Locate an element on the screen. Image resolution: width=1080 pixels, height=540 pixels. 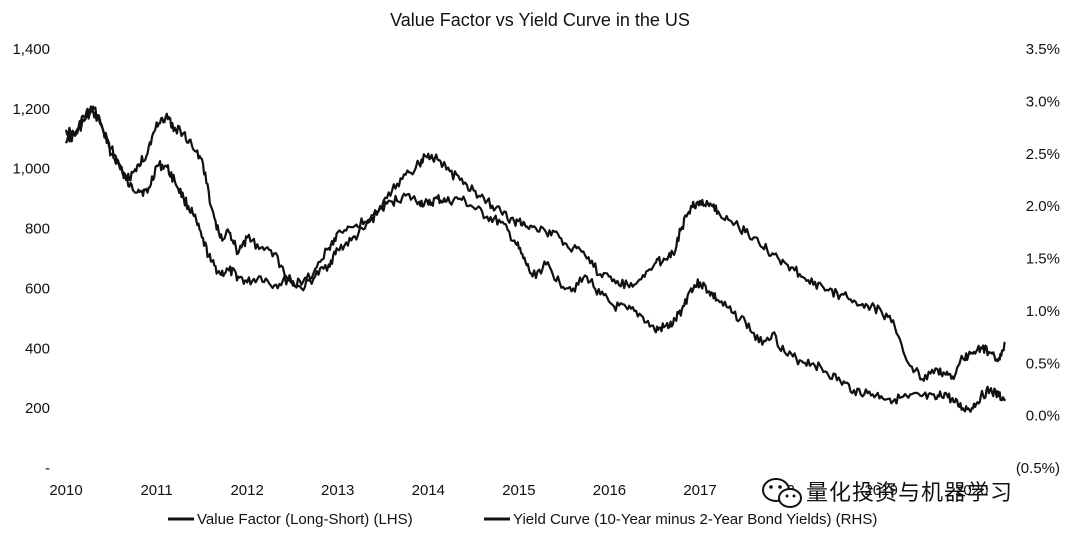
x-tick-label: 2020 is located at coordinates (971, 490).